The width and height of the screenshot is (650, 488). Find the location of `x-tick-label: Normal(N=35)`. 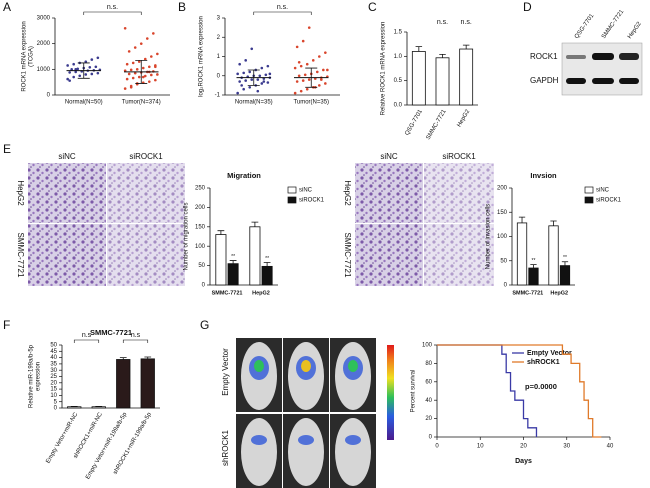

x-tick-label: Normal(N=35) is located at coordinates (254, 103).